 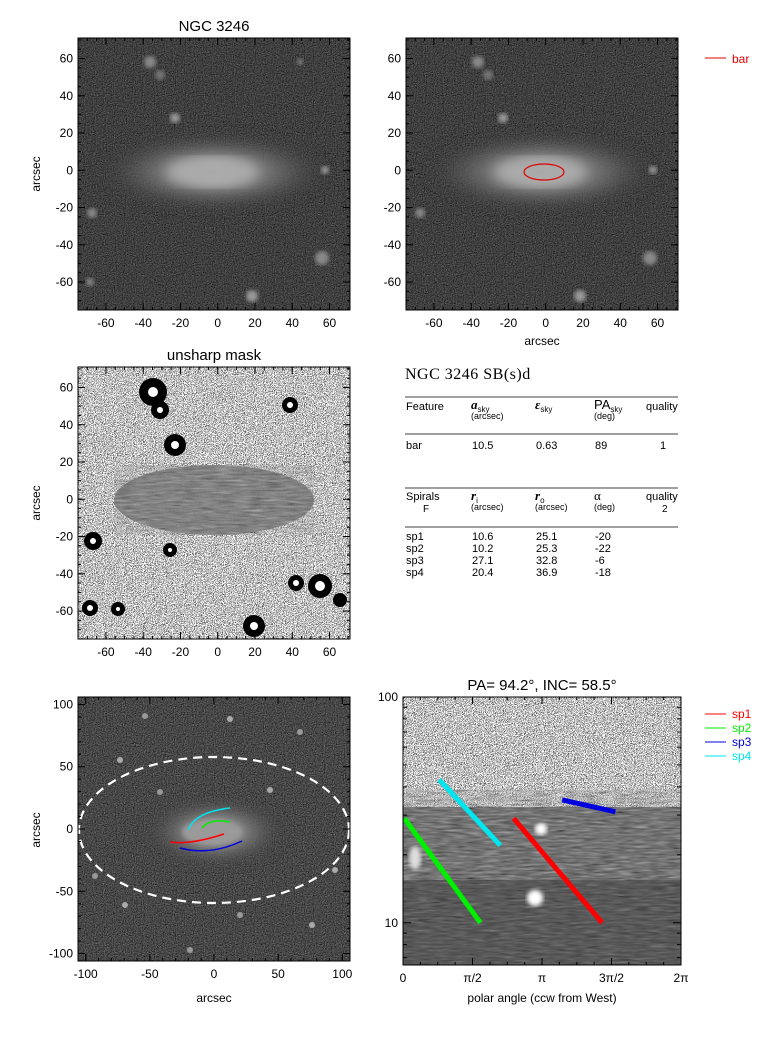 I want to click on spiral-arc-sp4, so click(x=209, y=819).